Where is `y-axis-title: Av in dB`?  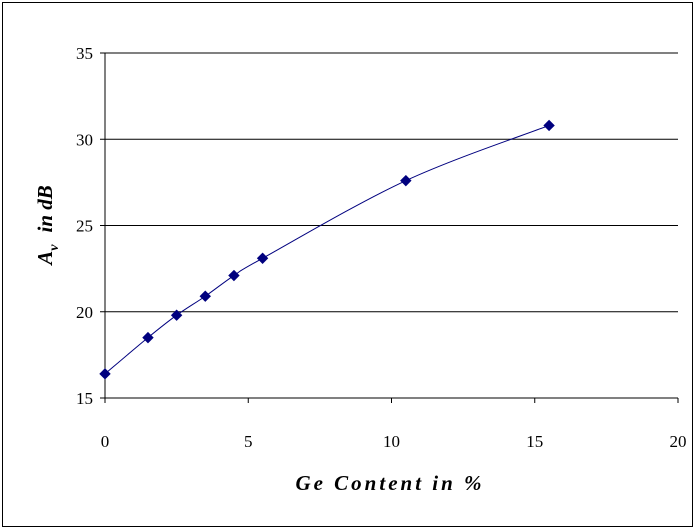
y-axis-title: Av in dB is located at coordinates (47, 226).